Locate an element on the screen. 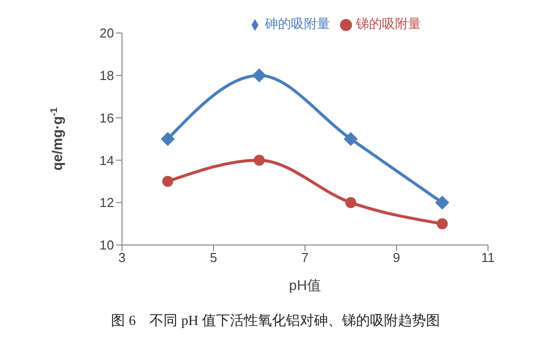 The width and height of the screenshot is (551, 344). legend-label: 砷的吸附量 is located at coordinates (297, 23).